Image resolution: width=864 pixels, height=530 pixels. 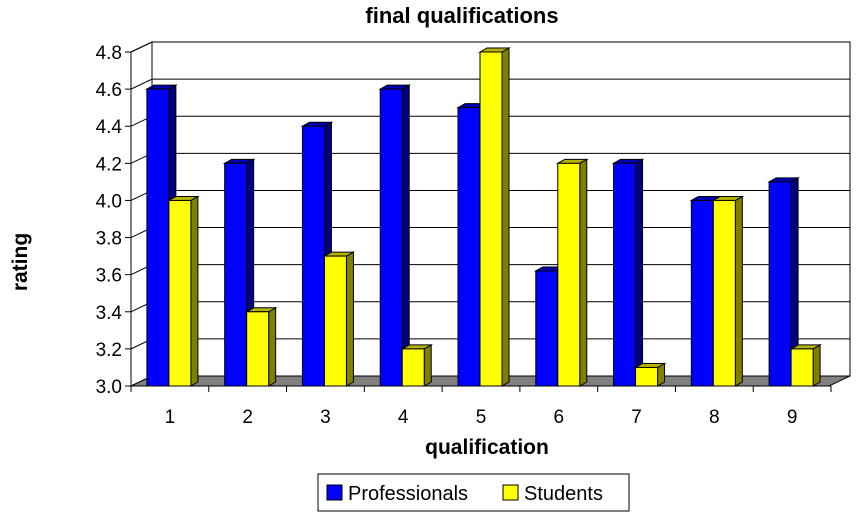 What do you see at coordinates (109, 164) in the screenshot?
I see `y-tick-label: 4.2` at bounding box center [109, 164].